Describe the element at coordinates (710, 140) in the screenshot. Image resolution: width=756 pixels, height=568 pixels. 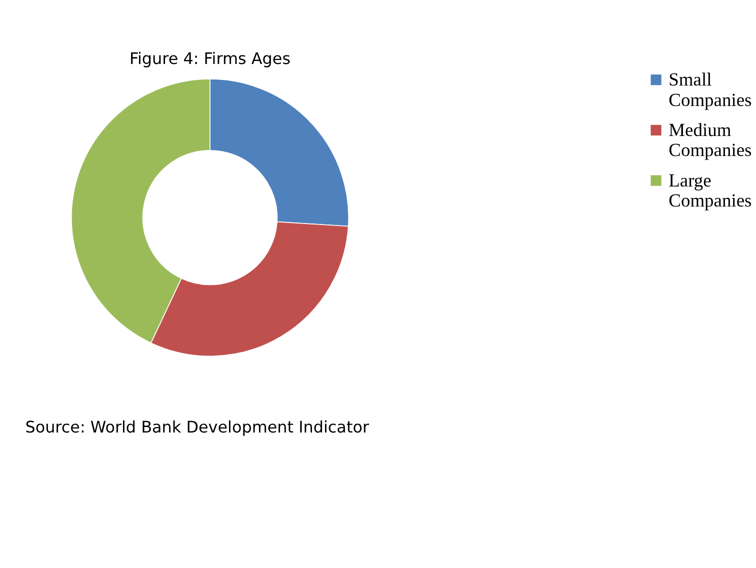
I see `legend-label: Medium Companies` at that location.